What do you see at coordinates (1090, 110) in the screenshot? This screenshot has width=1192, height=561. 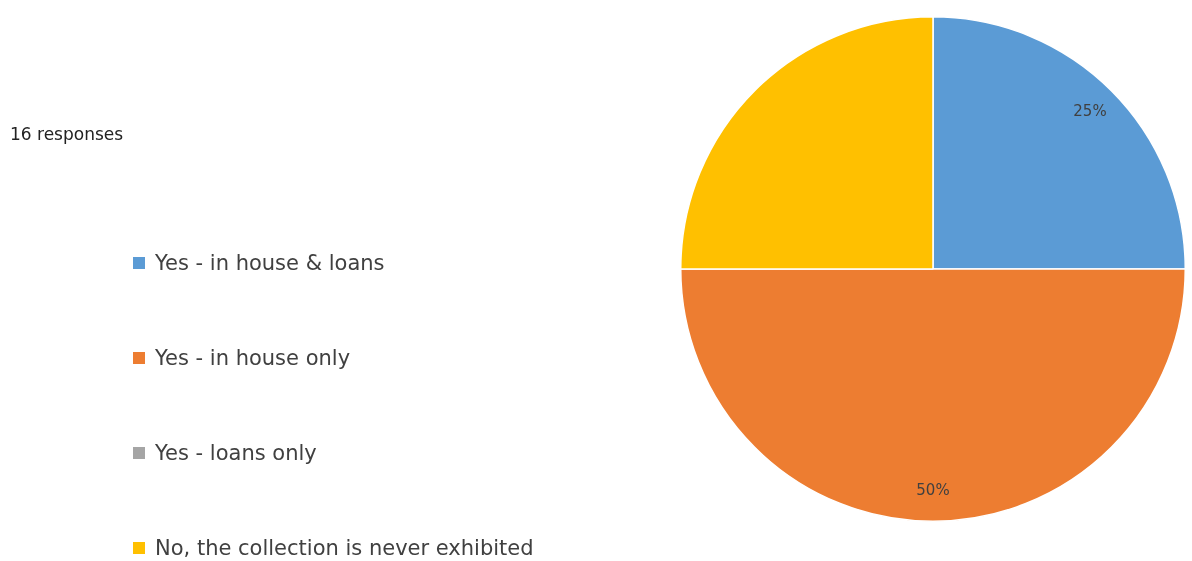 I see `data-label: 25%` at bounding box center [1090, 110].